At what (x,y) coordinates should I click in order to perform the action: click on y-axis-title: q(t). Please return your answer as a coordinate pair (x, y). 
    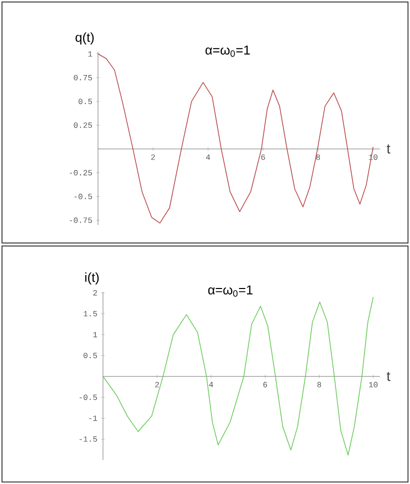
    Looking at the image, I should click on (85, 38).